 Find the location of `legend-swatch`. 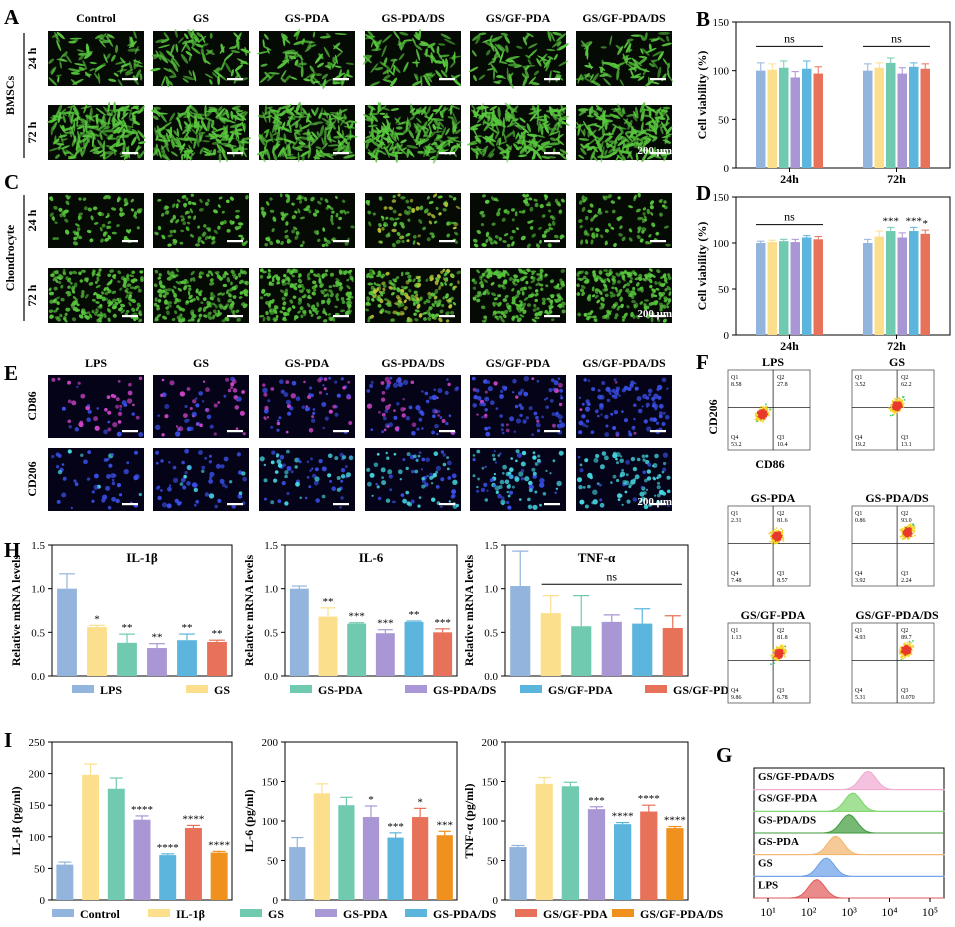

legend-swatch is located at coordinates (326, 913).